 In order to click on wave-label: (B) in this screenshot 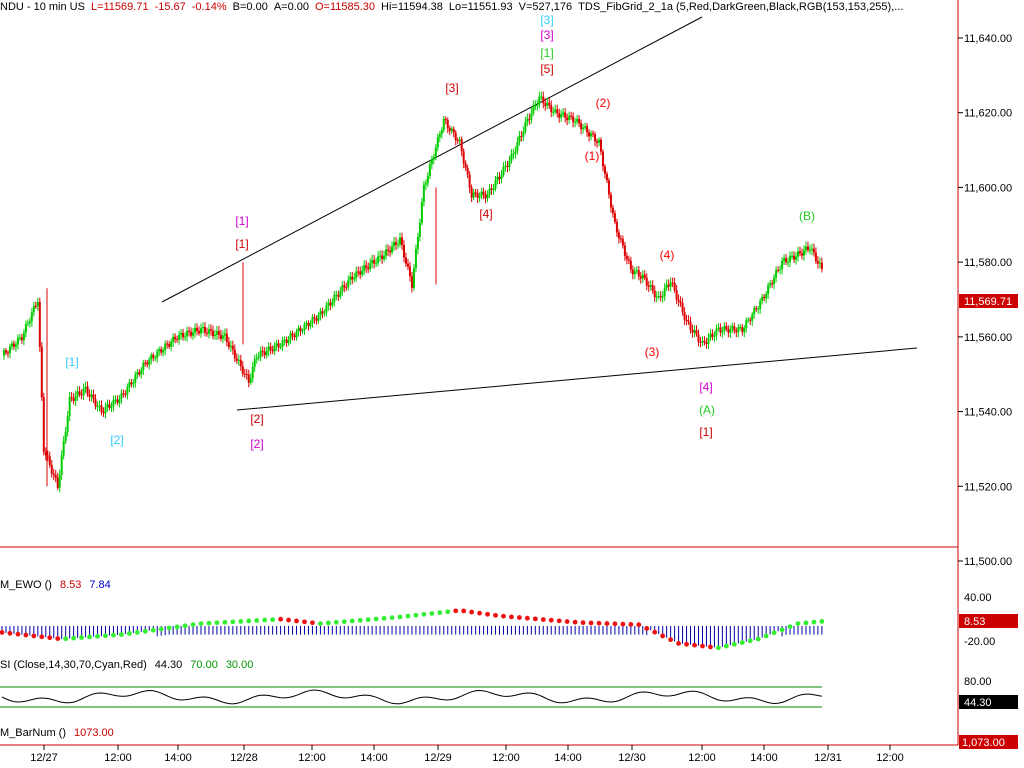, I will do `click(807, 216)`.